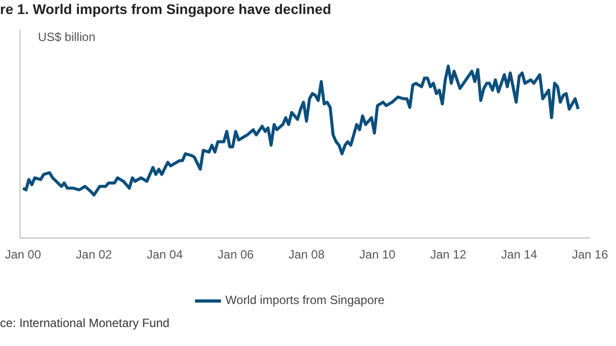 This screenshot has width=616, height=346. What do you see at coordinates (377, 255) in the screenshot?
I see `x-tick-label: Jan 10` at bounding box center [377, 255].